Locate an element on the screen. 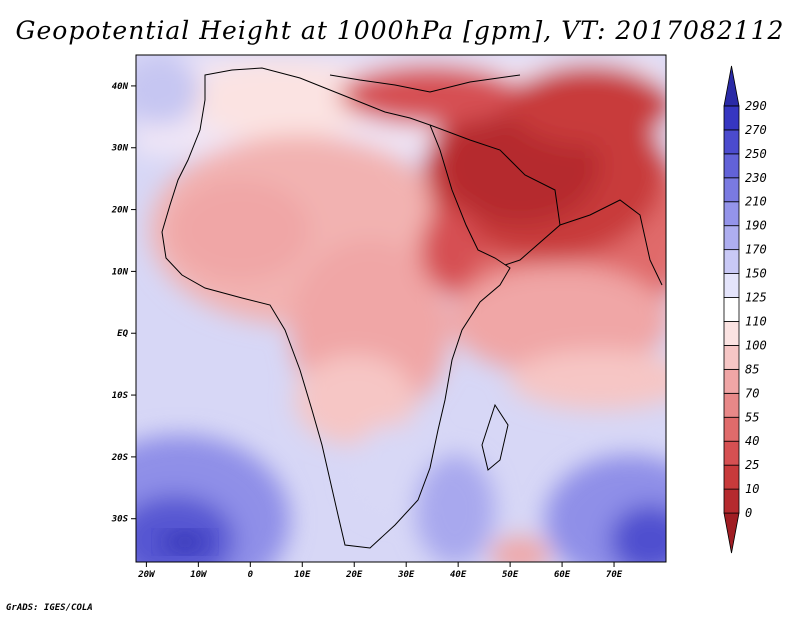 This screenshot has width=800, height=618. y-tick-label: 20N is located at coordinates (120, 211).